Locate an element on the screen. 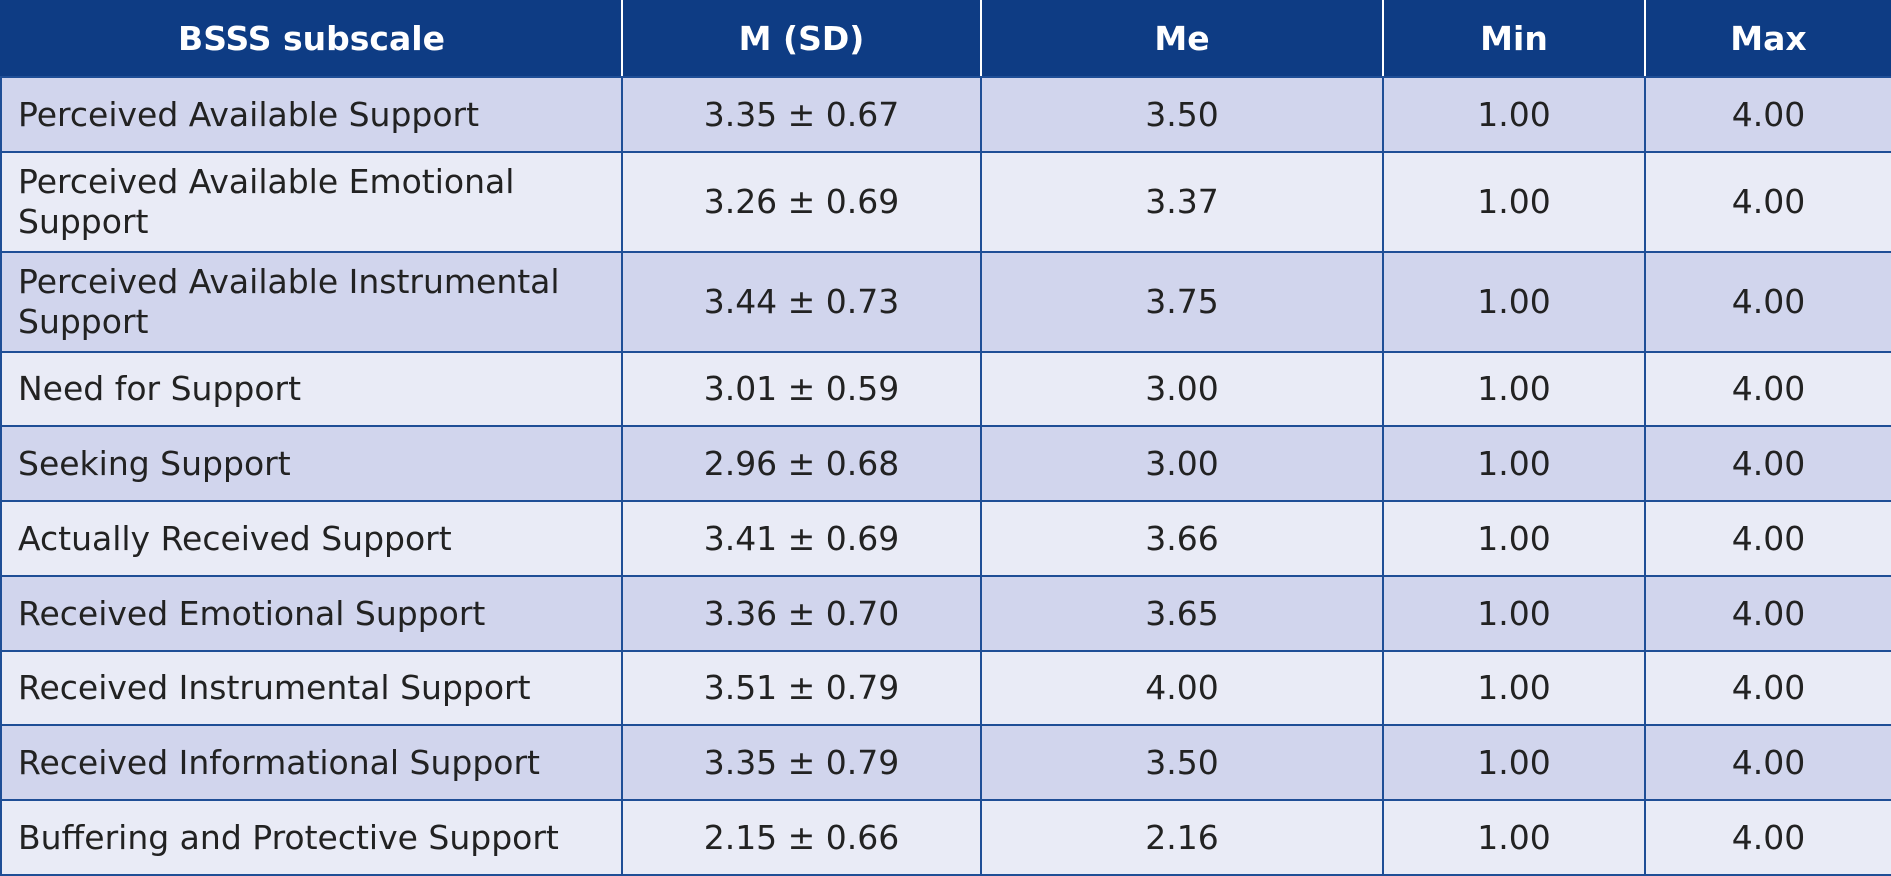  header-row: BSSS subscale M (SD) Me Min Max is located at coordinates (945, 39).